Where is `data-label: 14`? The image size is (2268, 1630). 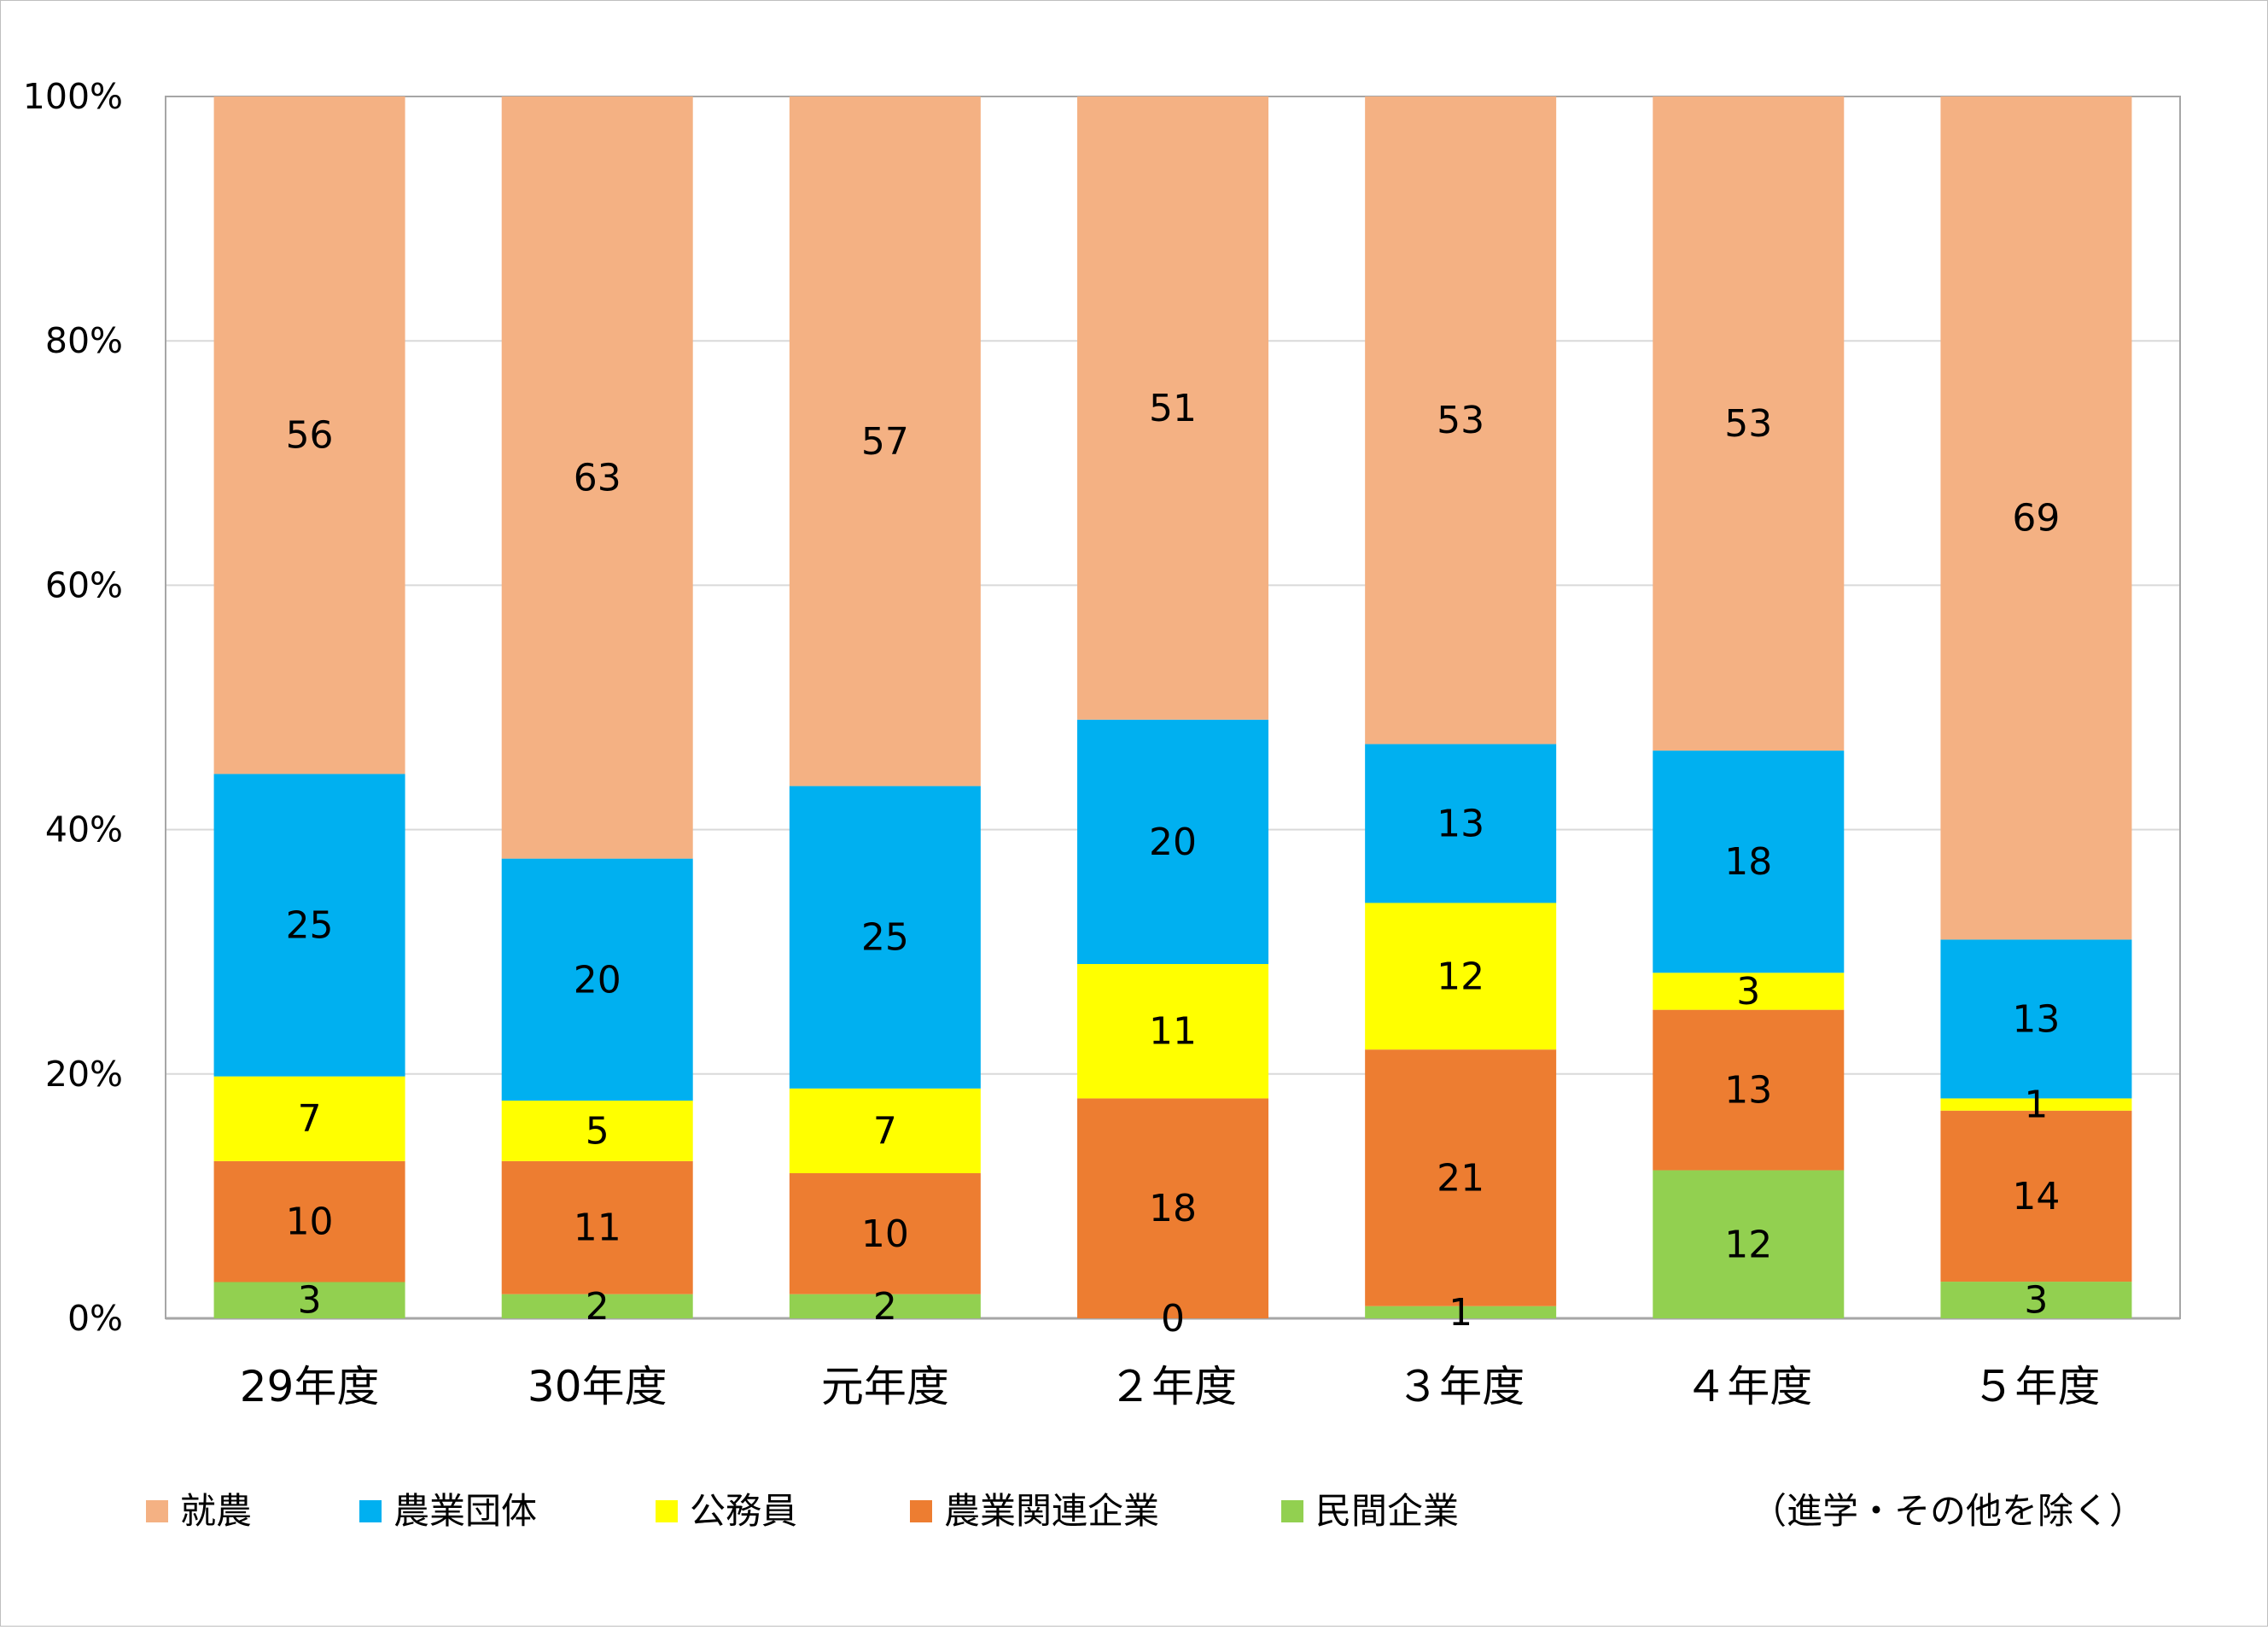
data-label: 14 is located at coordinates (2036, 1196).